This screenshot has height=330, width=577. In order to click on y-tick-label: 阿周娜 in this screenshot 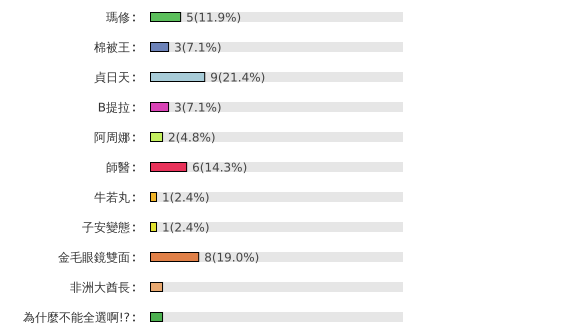, I will do `click(112, 137)`.